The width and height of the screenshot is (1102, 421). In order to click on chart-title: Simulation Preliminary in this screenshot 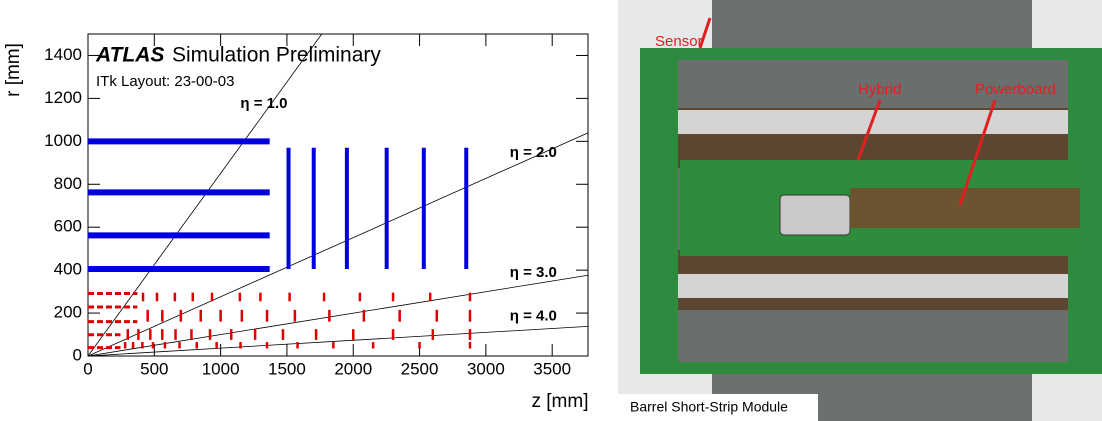, I will do `click(276, 55)`.